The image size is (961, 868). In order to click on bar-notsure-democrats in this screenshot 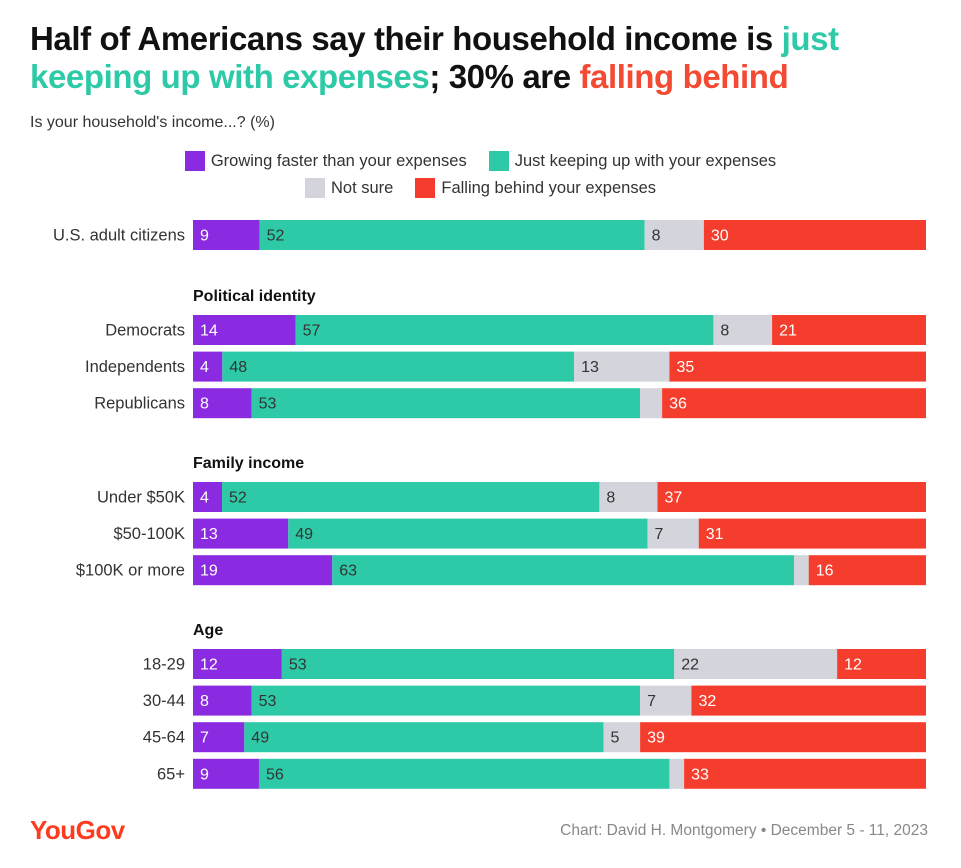, I will do `click(743, 330)`.